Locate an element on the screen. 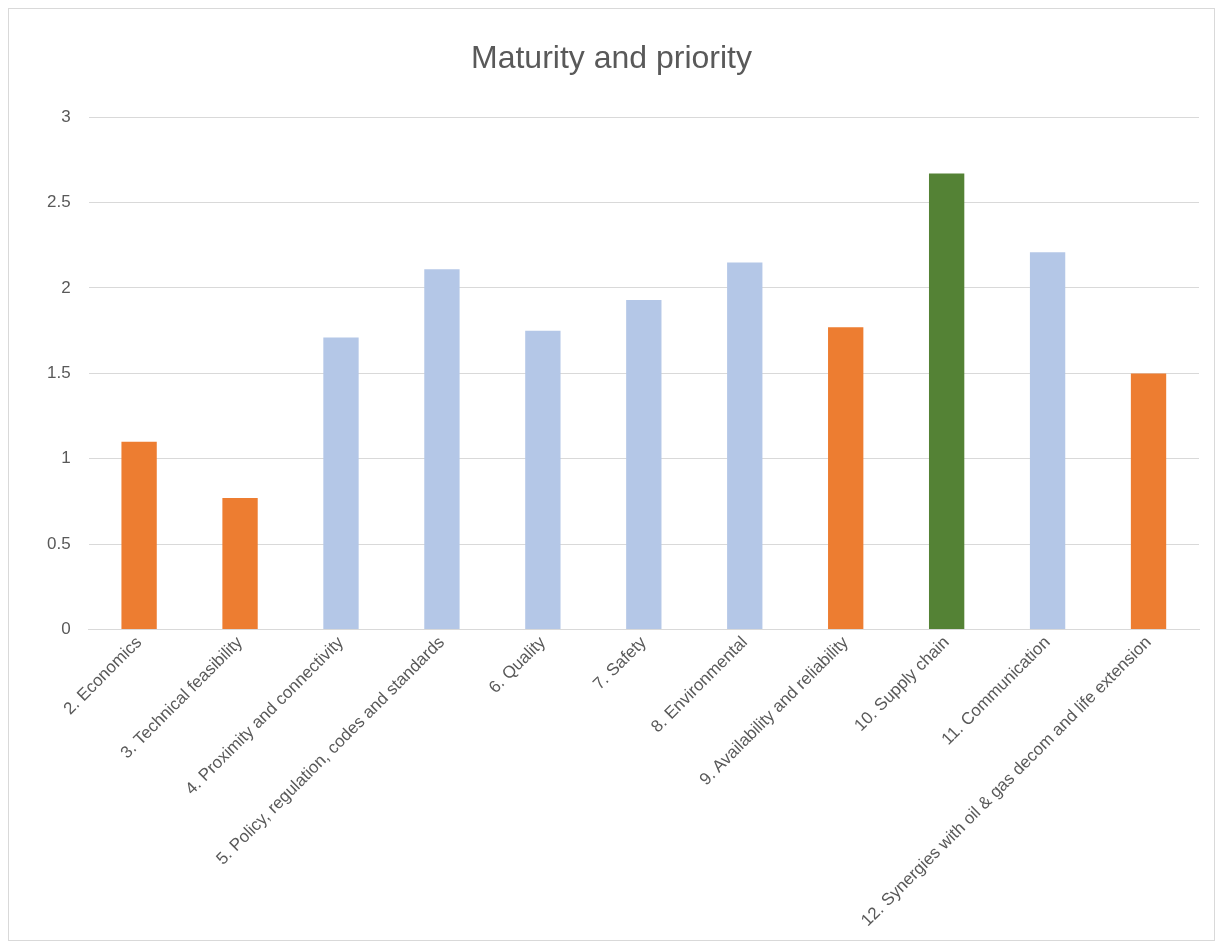 This screenshot has width=1225, height=943. y-tick-label: 1 is located at coordinates (66, 458).